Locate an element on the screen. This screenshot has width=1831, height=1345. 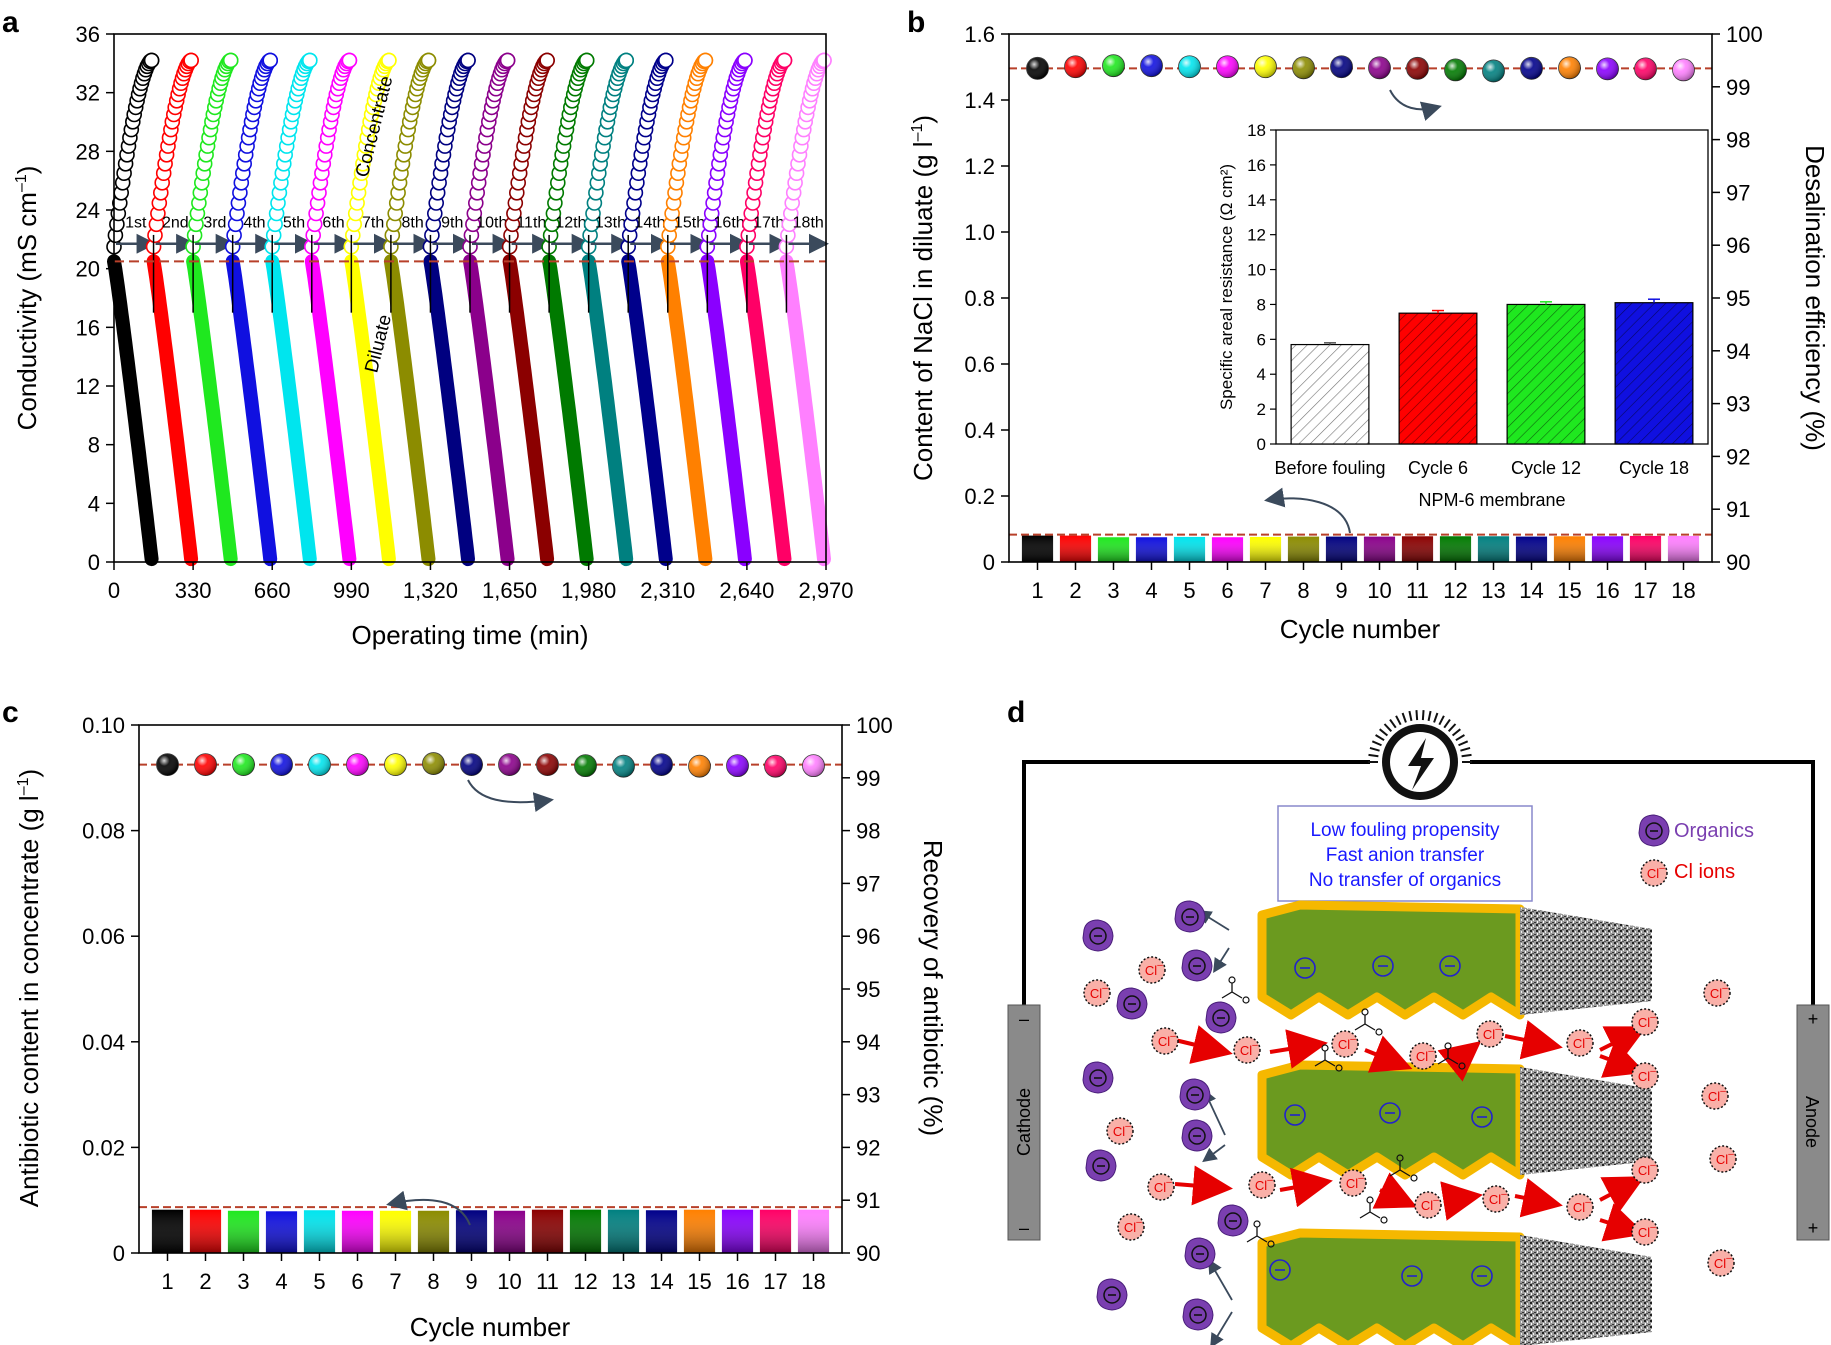
chart-c-xlabel: Cycle number is located at coordinates (490, 1327).